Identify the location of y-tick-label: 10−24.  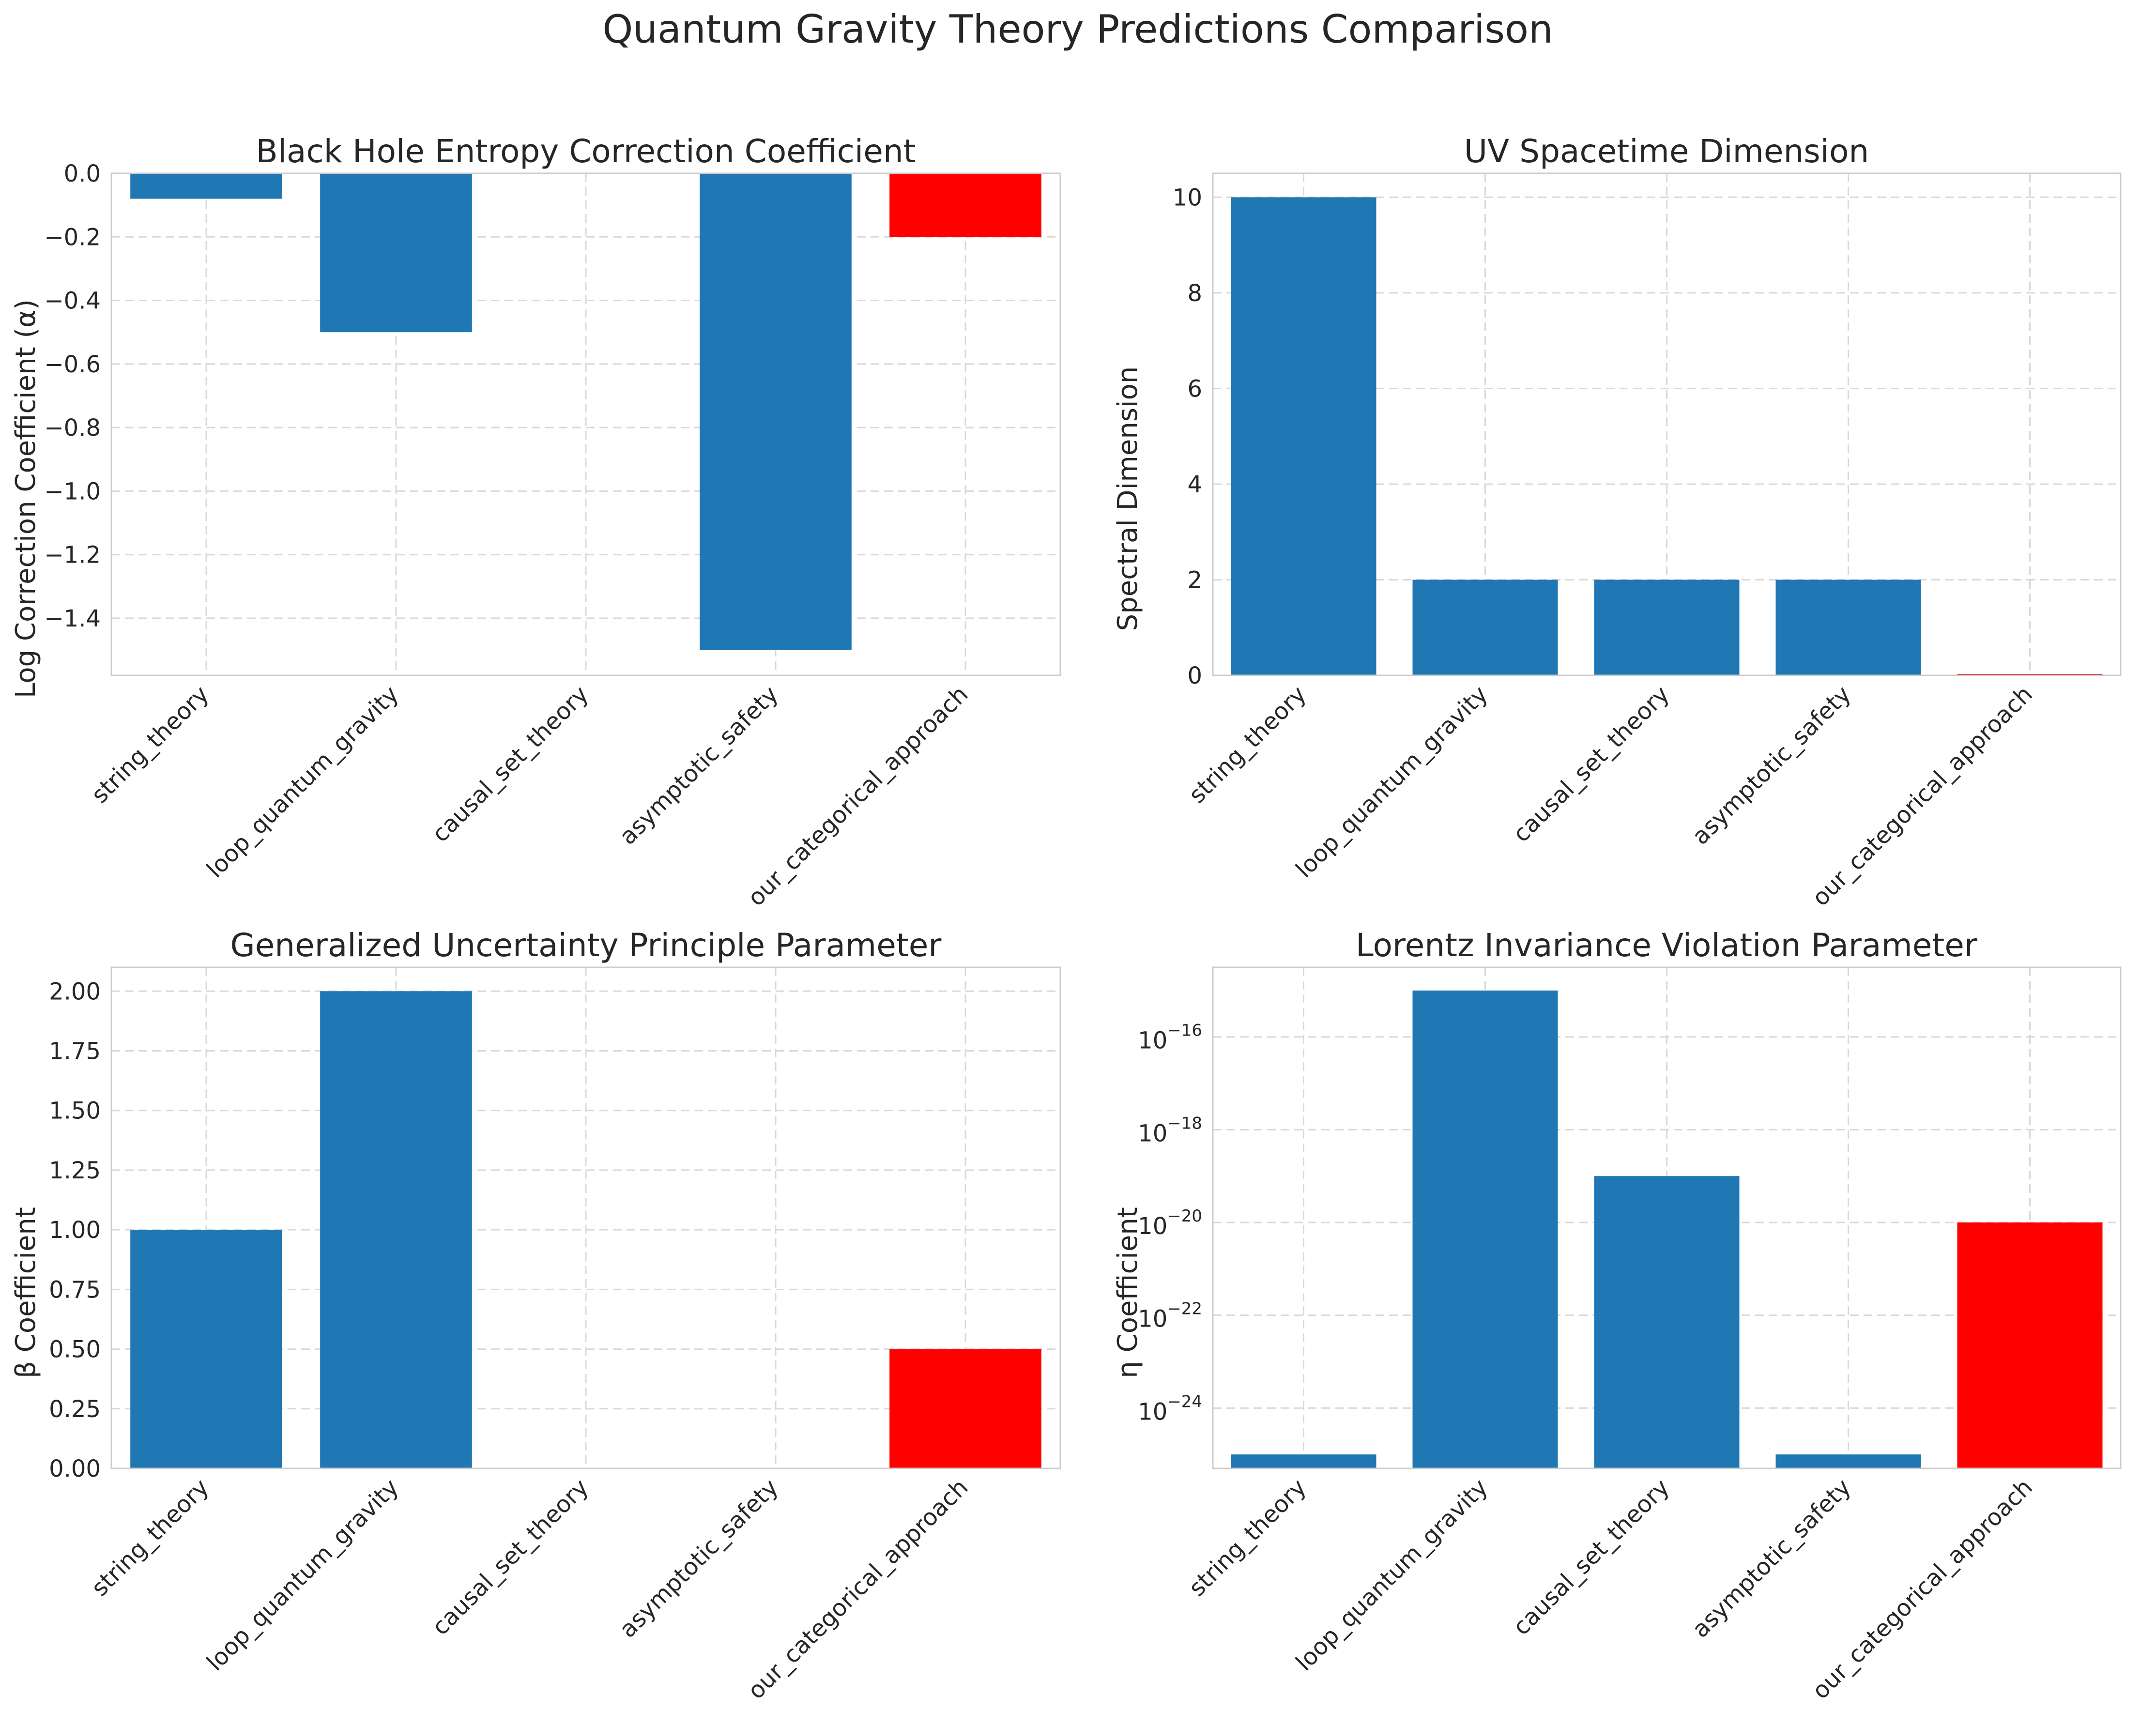
(1170, 1408).